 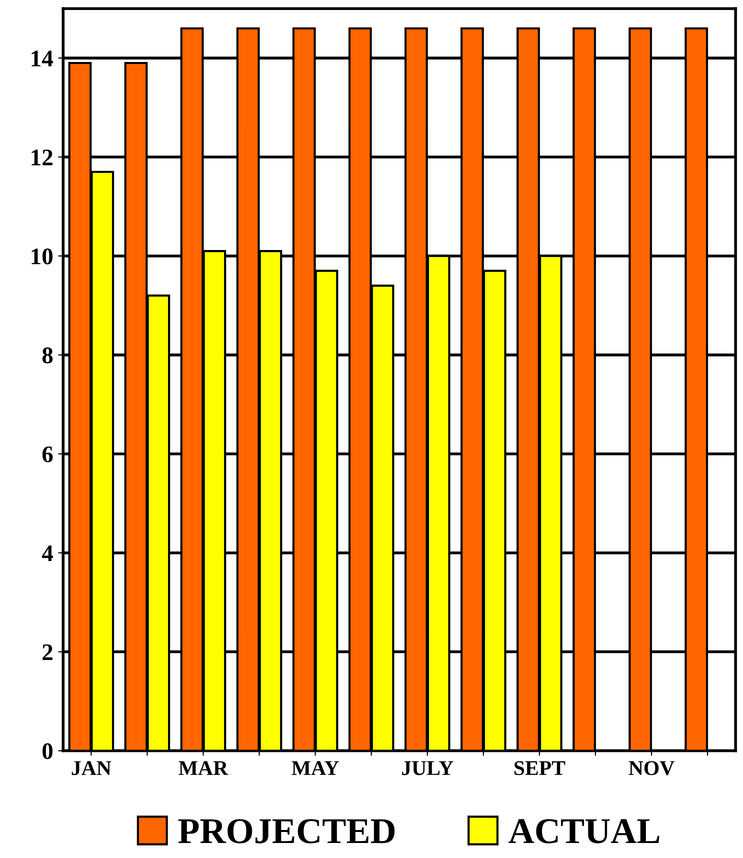 What do you see at coordinates (47, 652) in the screenshot?
I see `y-tick-label: 2` at bounding box center [47, 652].